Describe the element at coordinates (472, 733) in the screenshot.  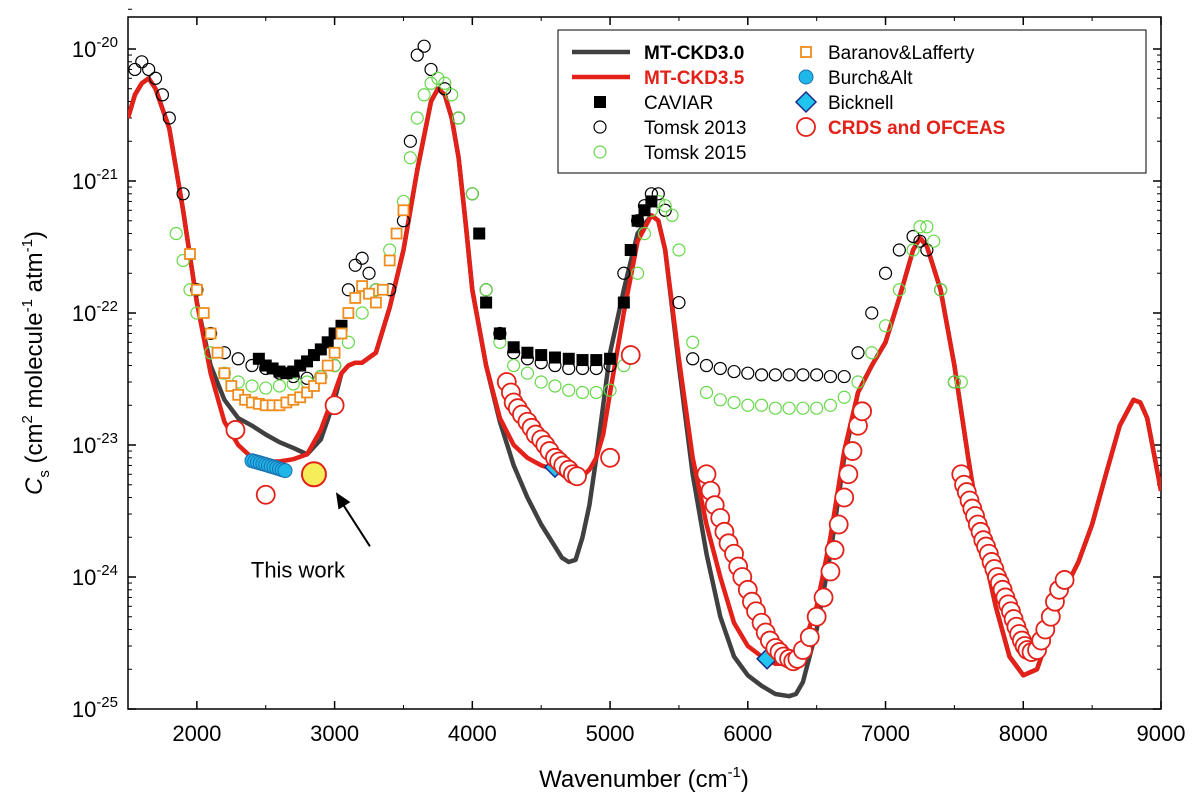
I see `x-tick-label: 4000` at that location.